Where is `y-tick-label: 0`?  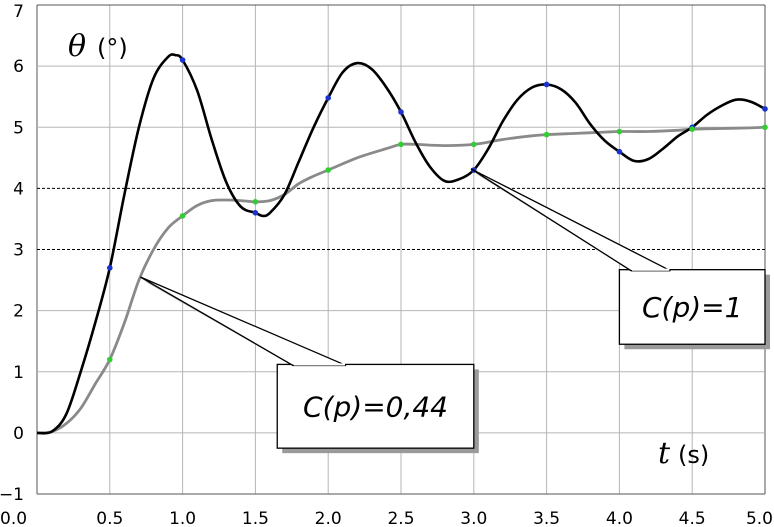 y-tick-label: 0 is located at coordinates (18, 434).